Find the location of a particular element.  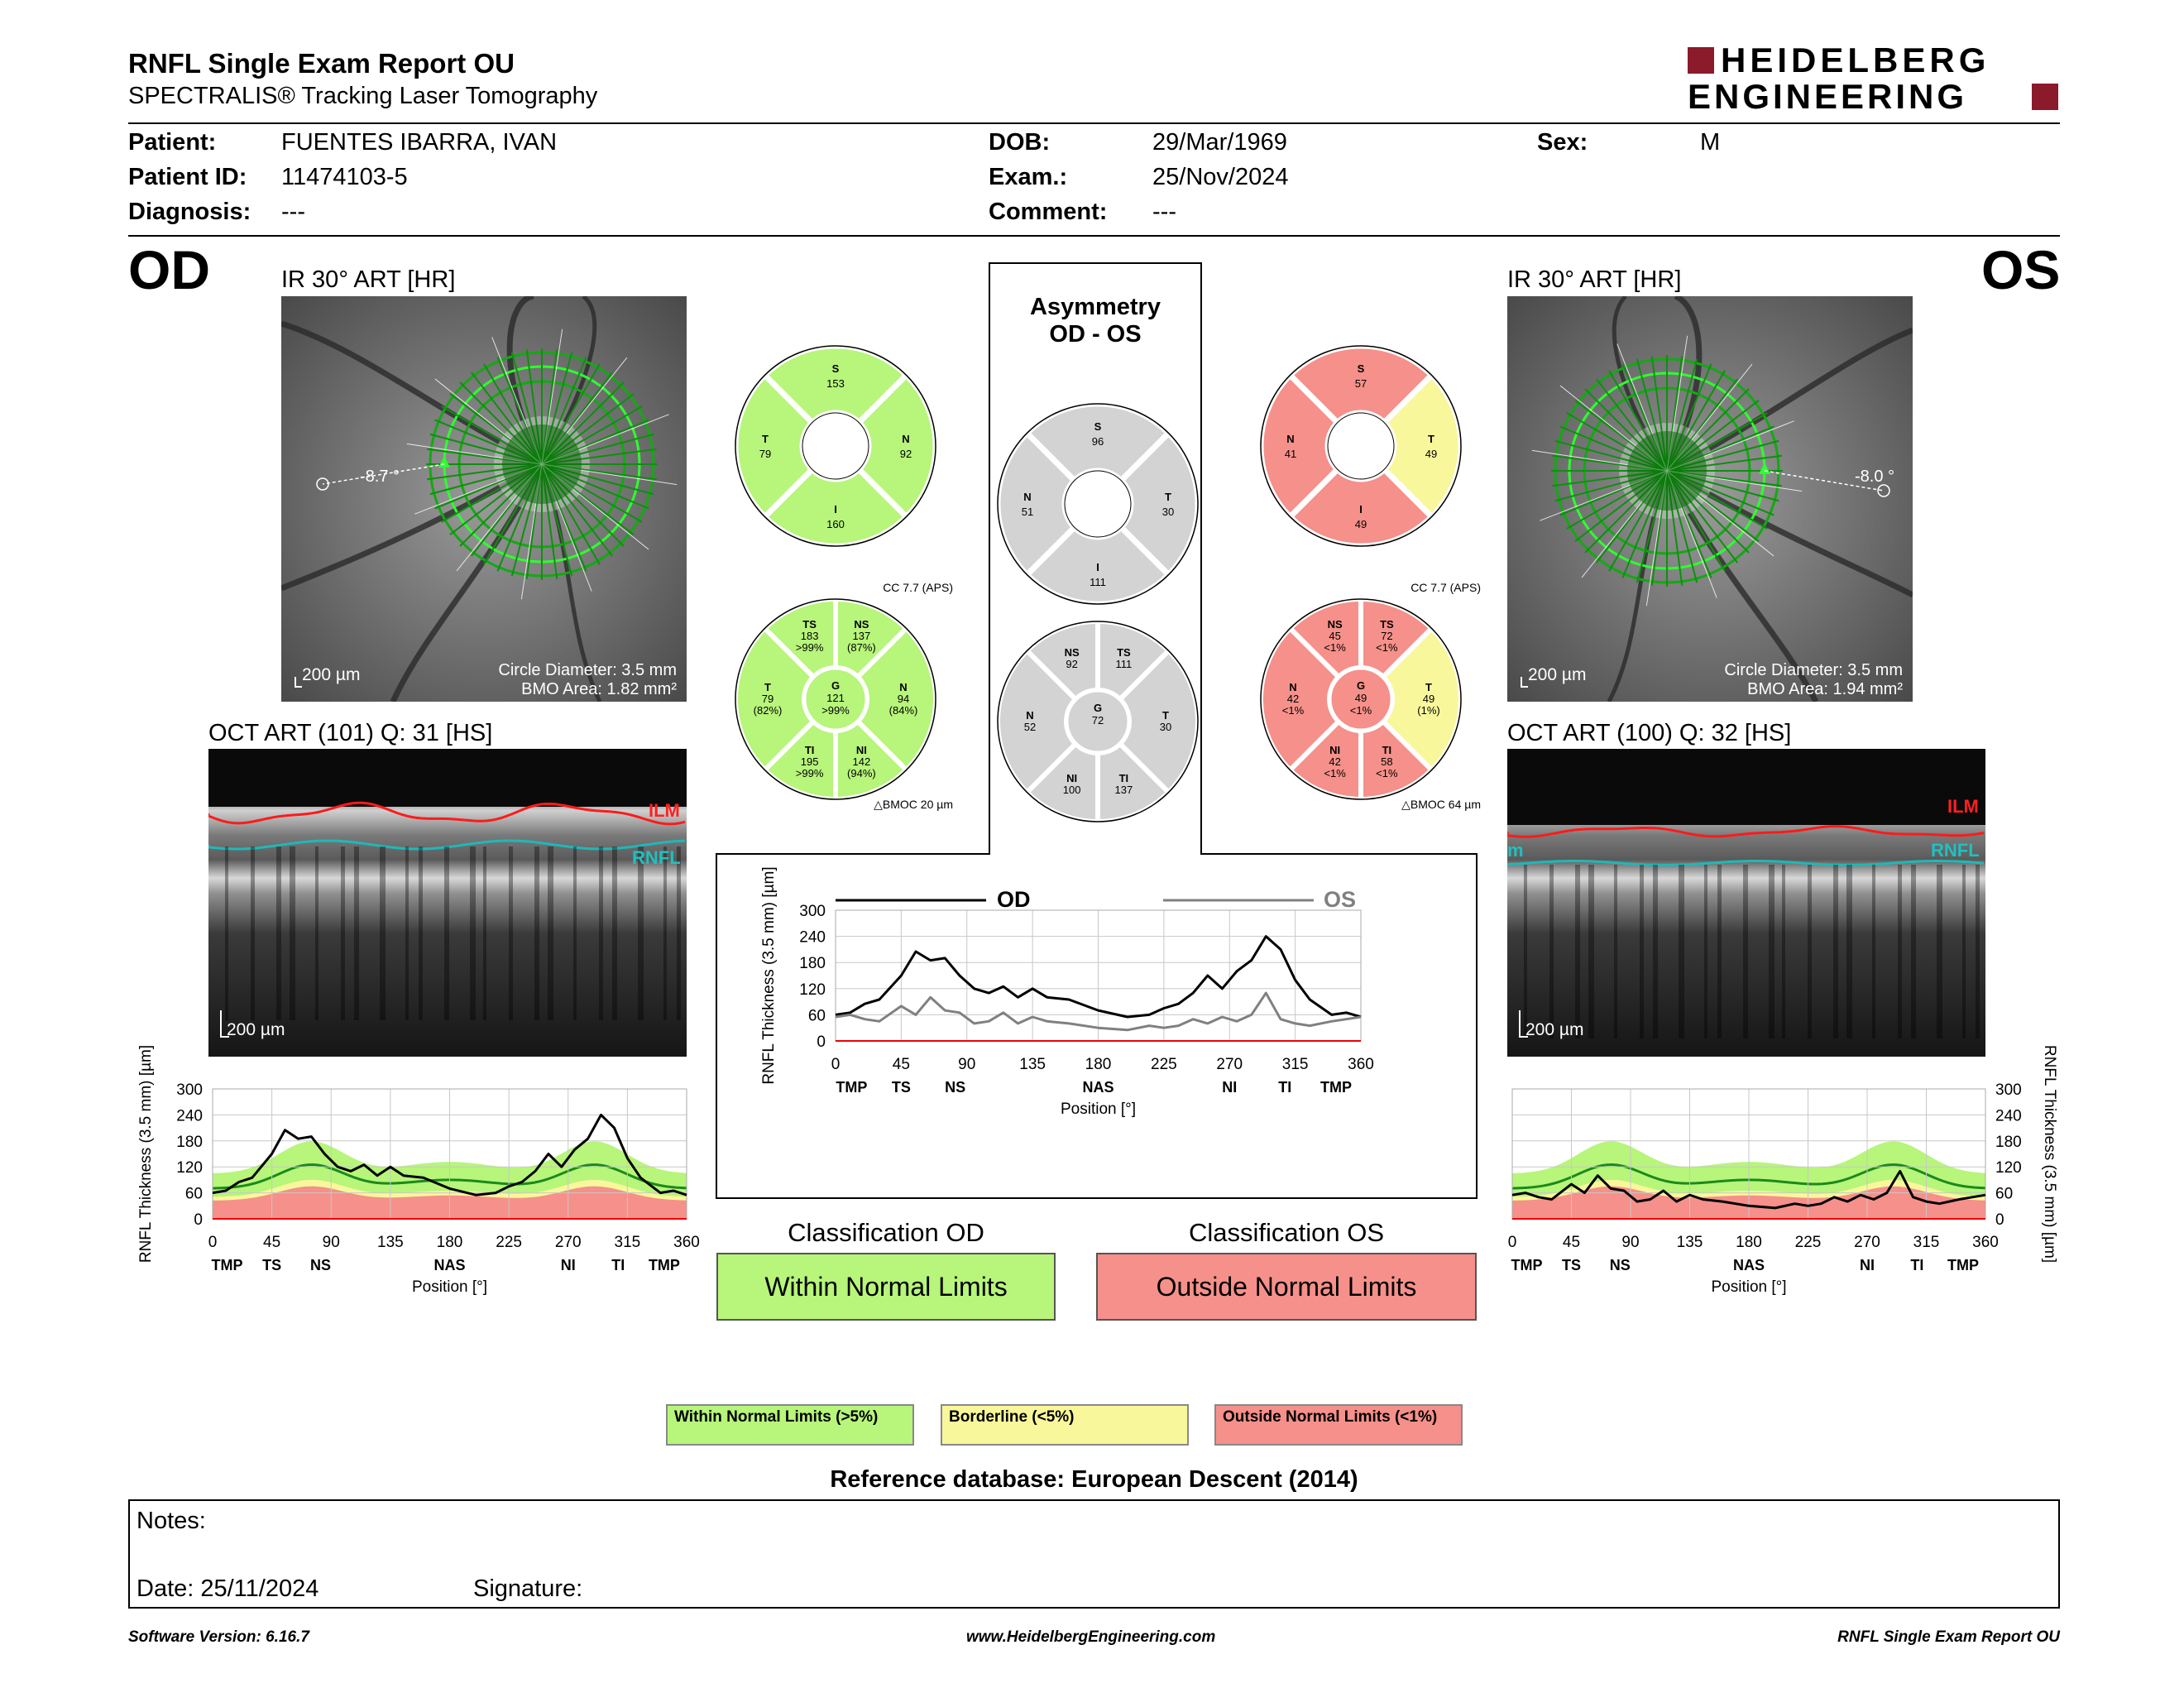

footer-website: www.HeidelbergEngineering.com is located at coordinates (1091, 1637).